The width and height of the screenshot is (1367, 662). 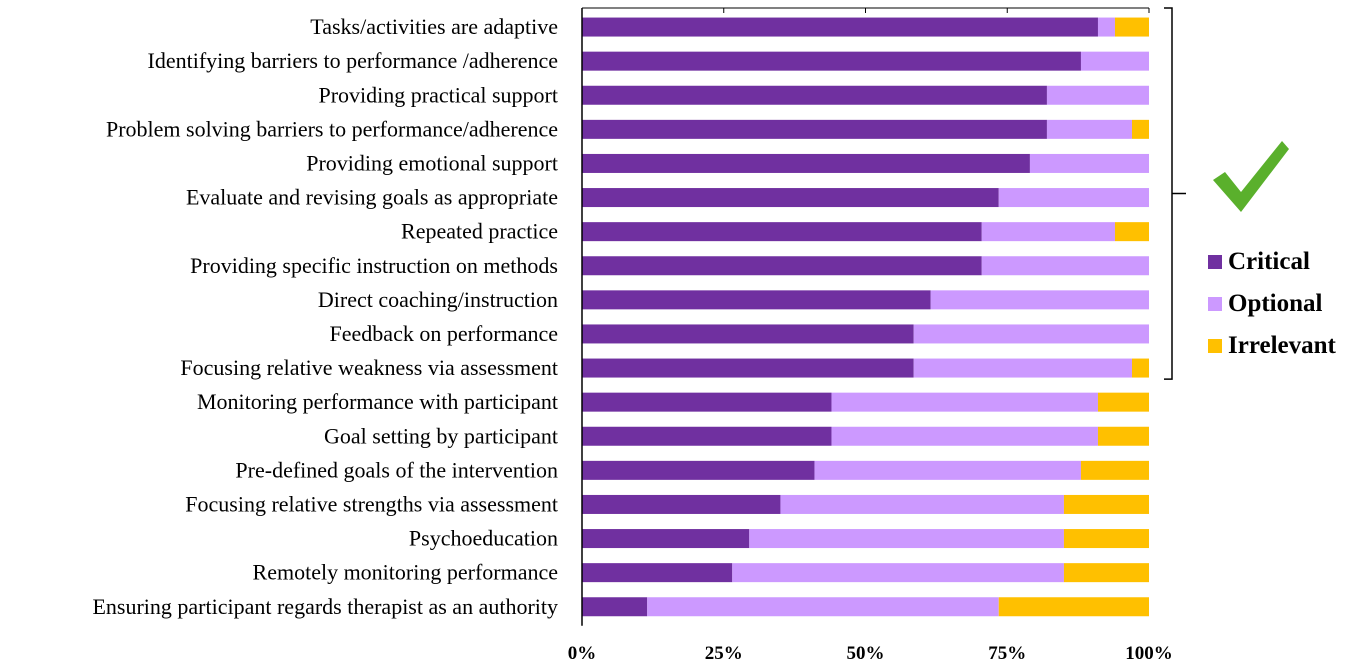 I want to click on legend-swatch-optional, so click(x=1215, y=304).